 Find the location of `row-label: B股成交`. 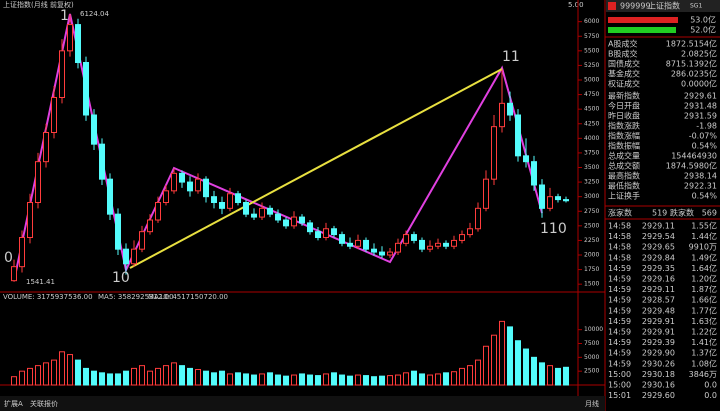

row-label: B股成交 is located at coordinates (623, 54).